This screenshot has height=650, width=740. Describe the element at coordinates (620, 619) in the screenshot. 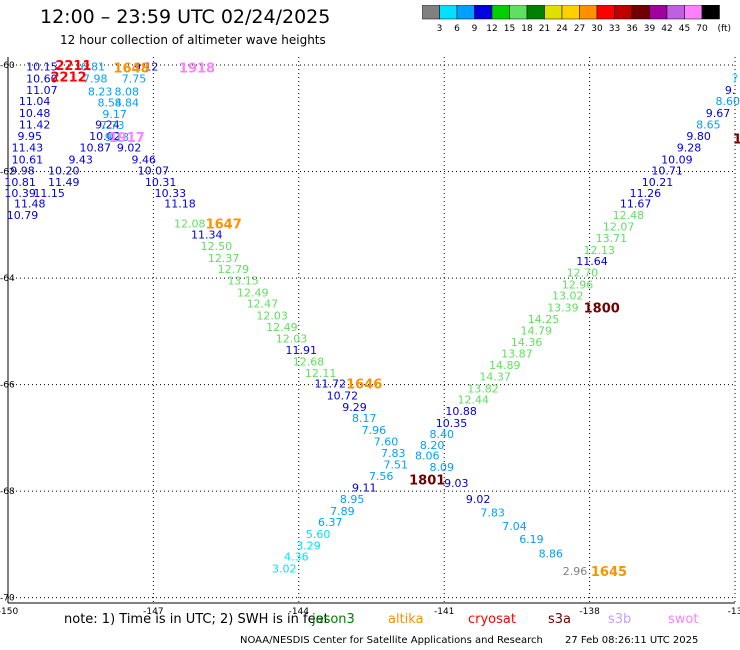

I see `mission-label-s3b: s3b` at that location.